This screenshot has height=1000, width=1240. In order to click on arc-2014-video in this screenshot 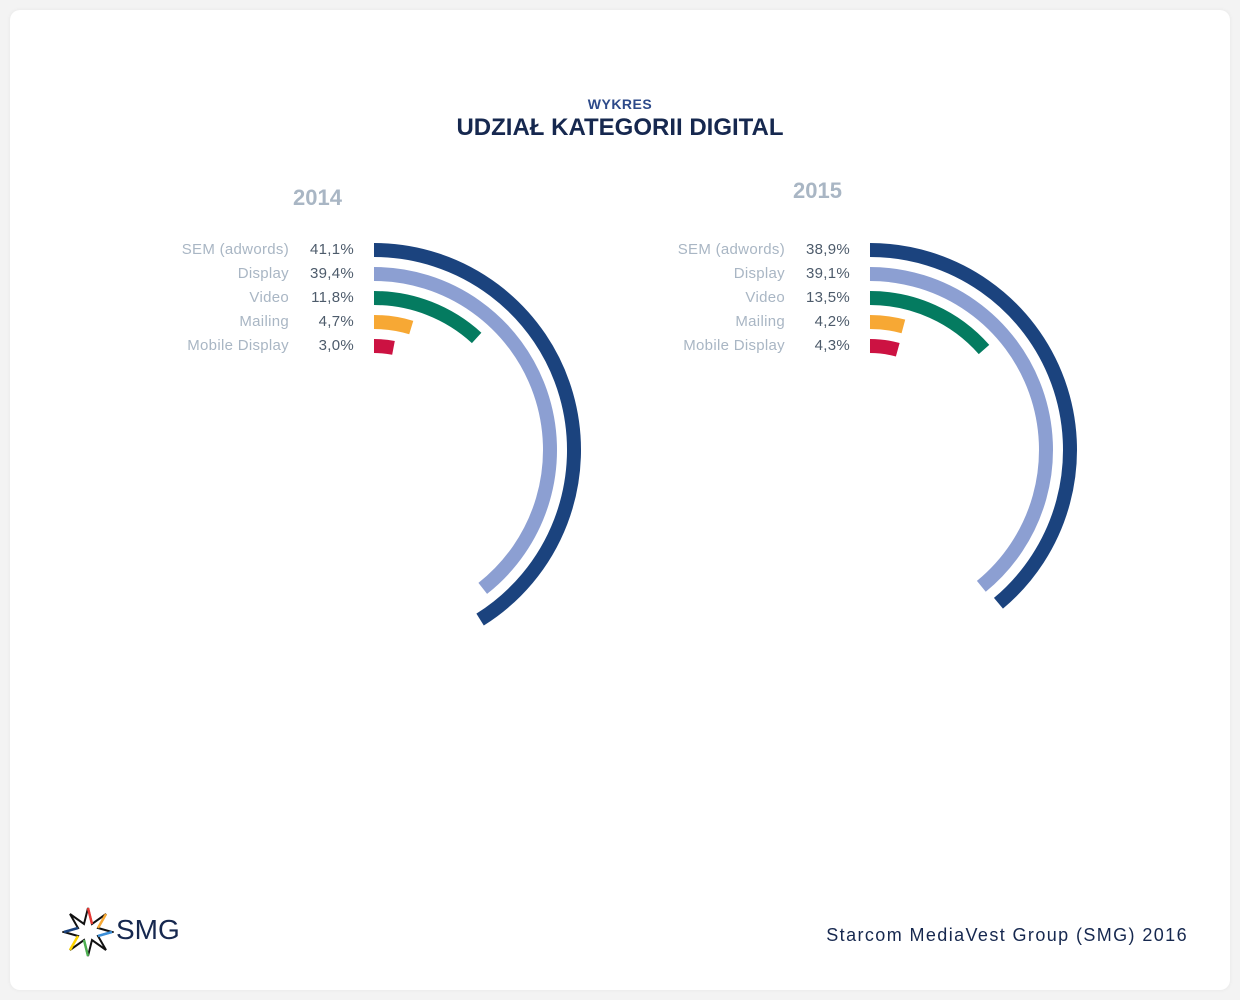, I will do `click(427, 317)`.